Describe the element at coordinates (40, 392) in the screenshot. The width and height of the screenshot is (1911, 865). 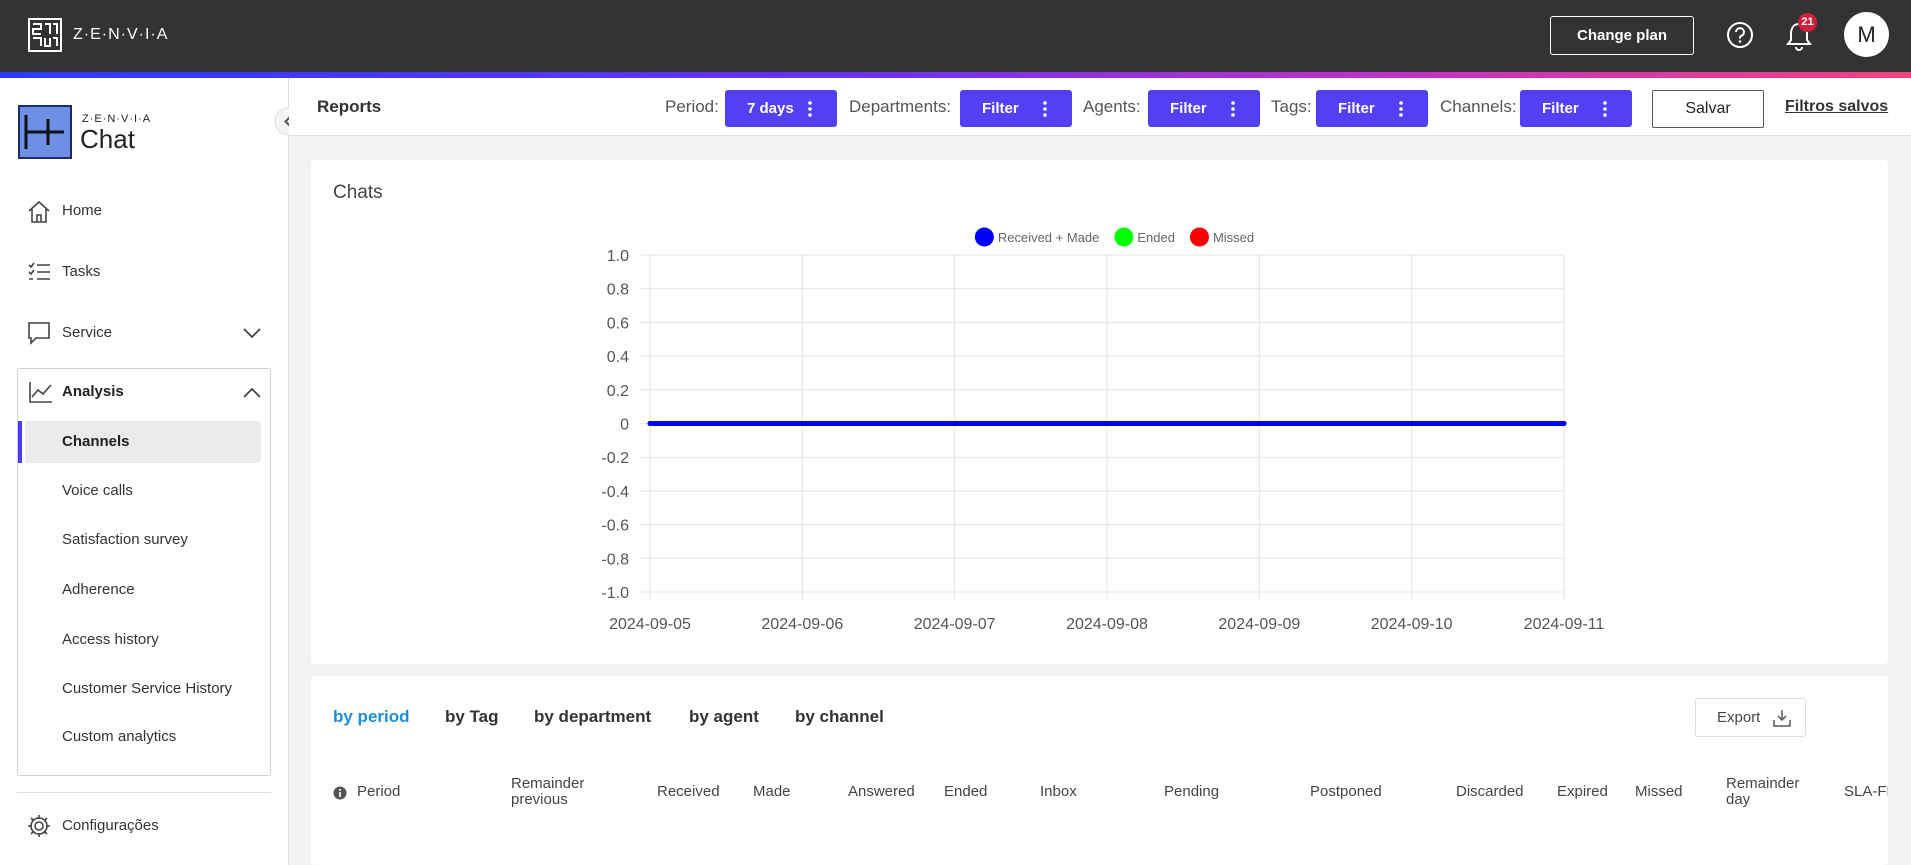
I see `analysis-icon` at that location.